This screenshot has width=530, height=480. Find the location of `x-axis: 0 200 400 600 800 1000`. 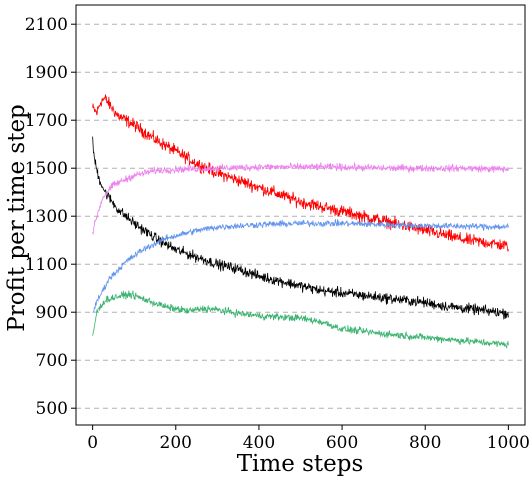

x-axis: 0 200 400 600 800 1000 is located at coordinates (308, 439).